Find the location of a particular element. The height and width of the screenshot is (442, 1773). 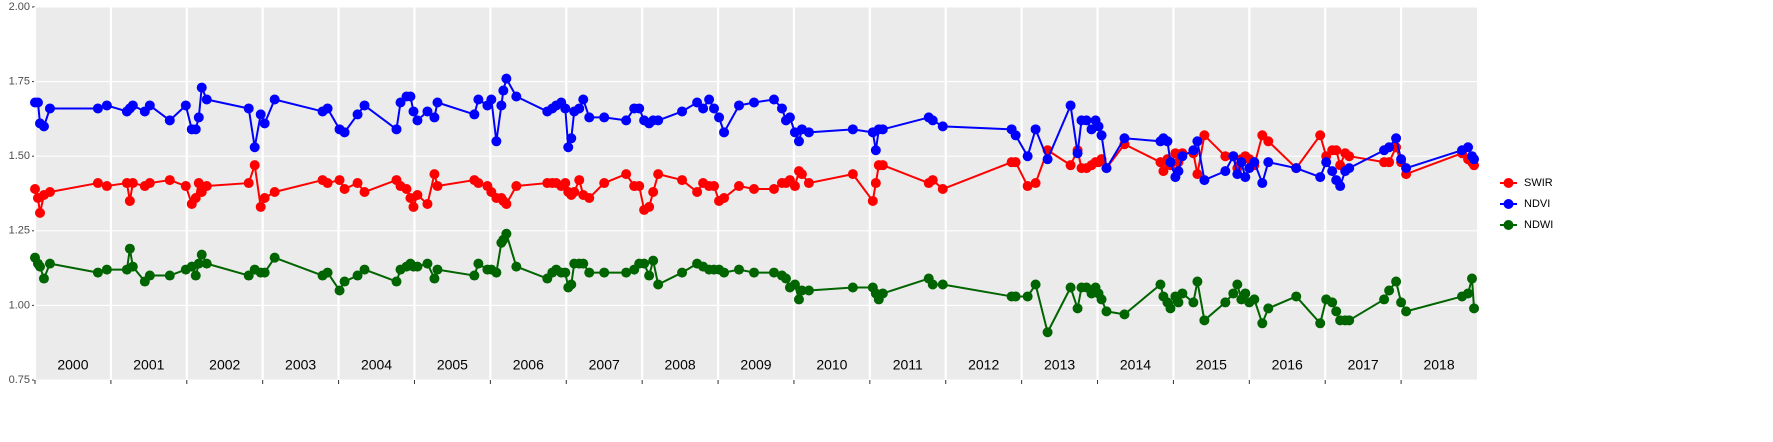

y-tick-label: 0.75 is located at coordinates (19, 380).